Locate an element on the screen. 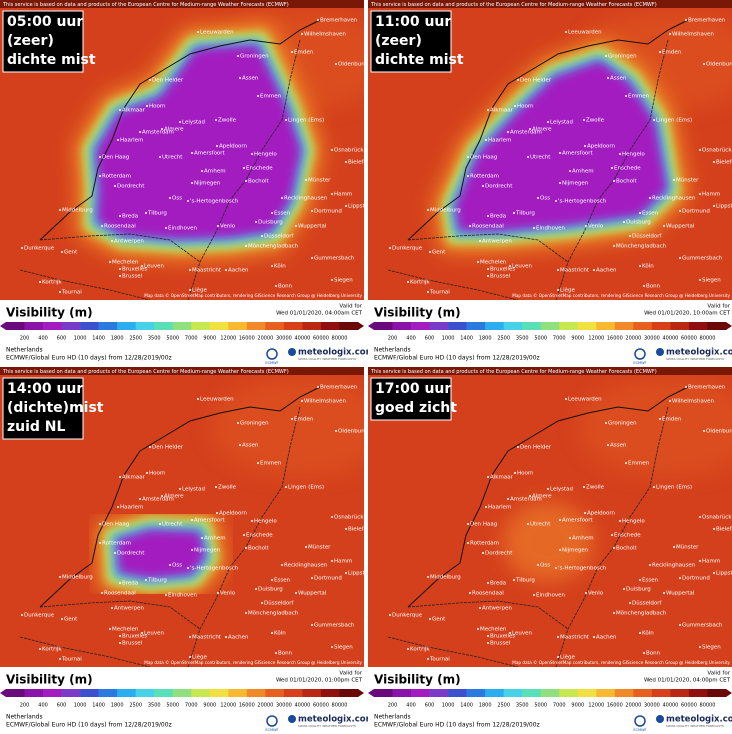  city-label: Venlo is located at coordinates (228, 594).